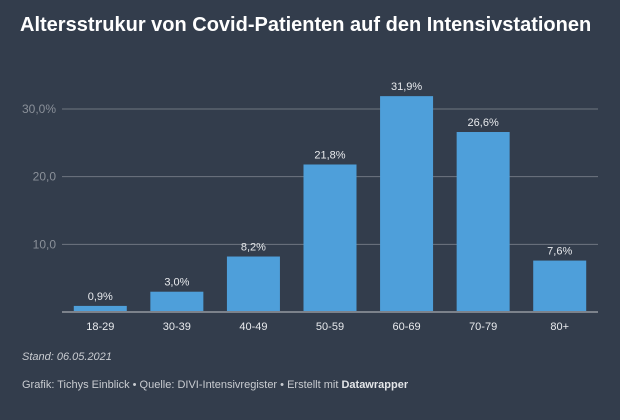 The width and height of the screenshot is (620, 420). I want to click on y-tick-label: 10,0, so click(45, 244).